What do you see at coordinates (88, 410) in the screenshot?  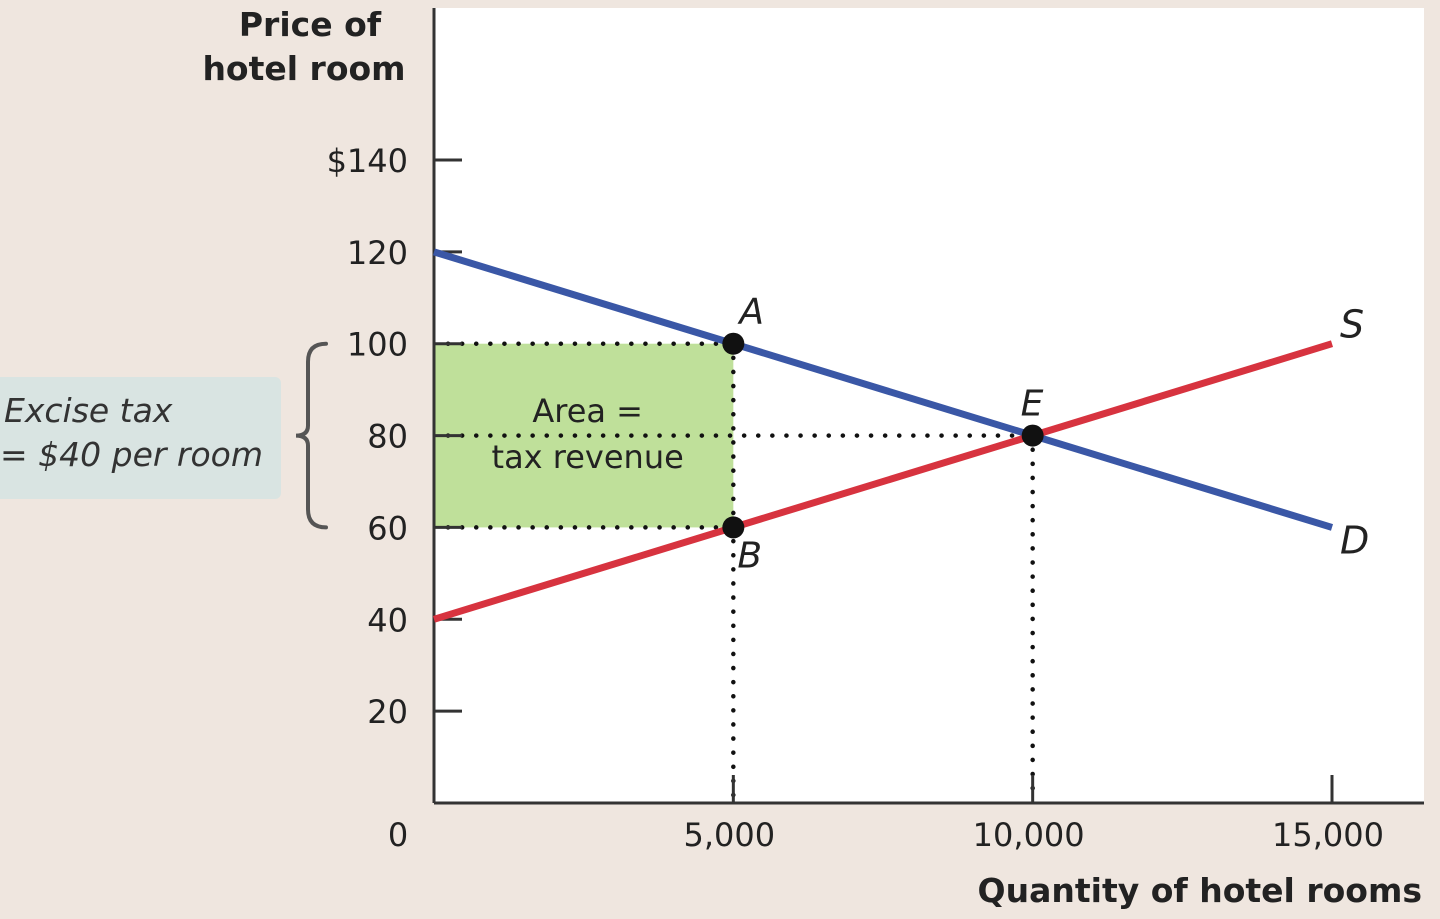 I see `excise-tax-label-line1: Excise tax` at bounding box center [88, 410].